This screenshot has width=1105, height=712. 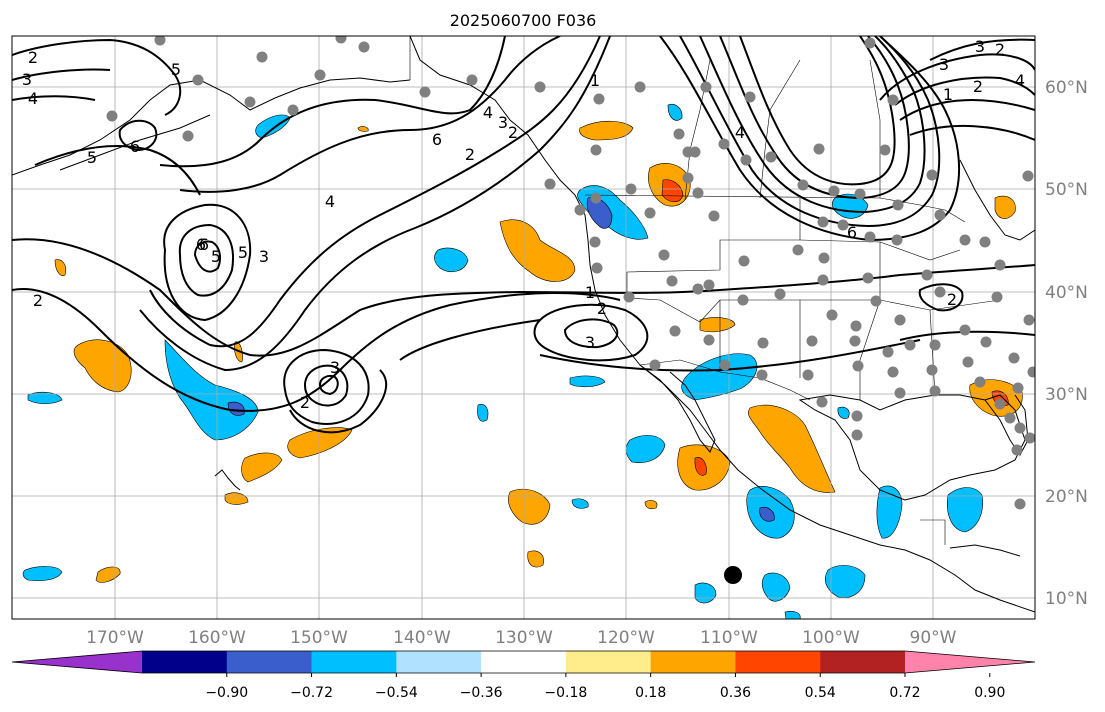 I want to click on lon-label: 150°W, so click(x=319, y=638).